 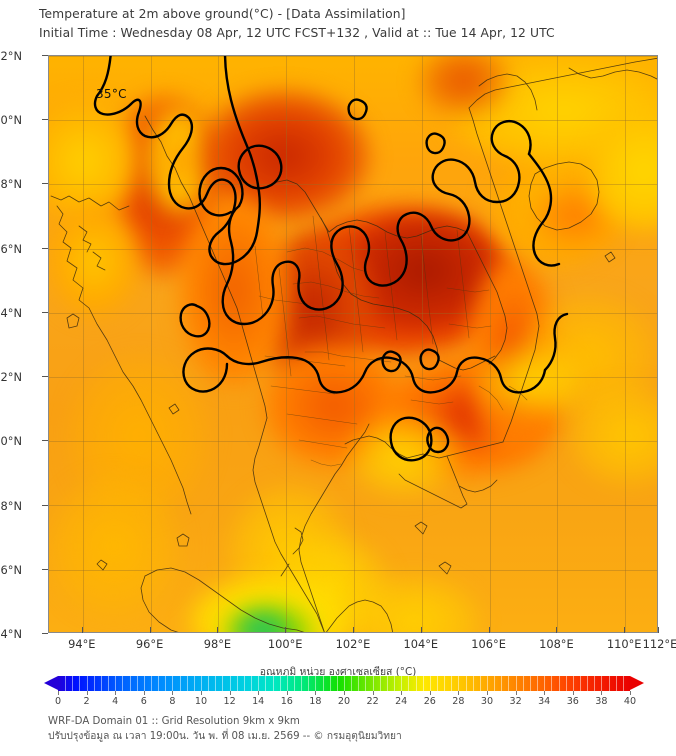 What do you see at coordinates (11, 184) in the screenshot?
I see `y-axis-label: 18°N` at bounding box center [11, 184].